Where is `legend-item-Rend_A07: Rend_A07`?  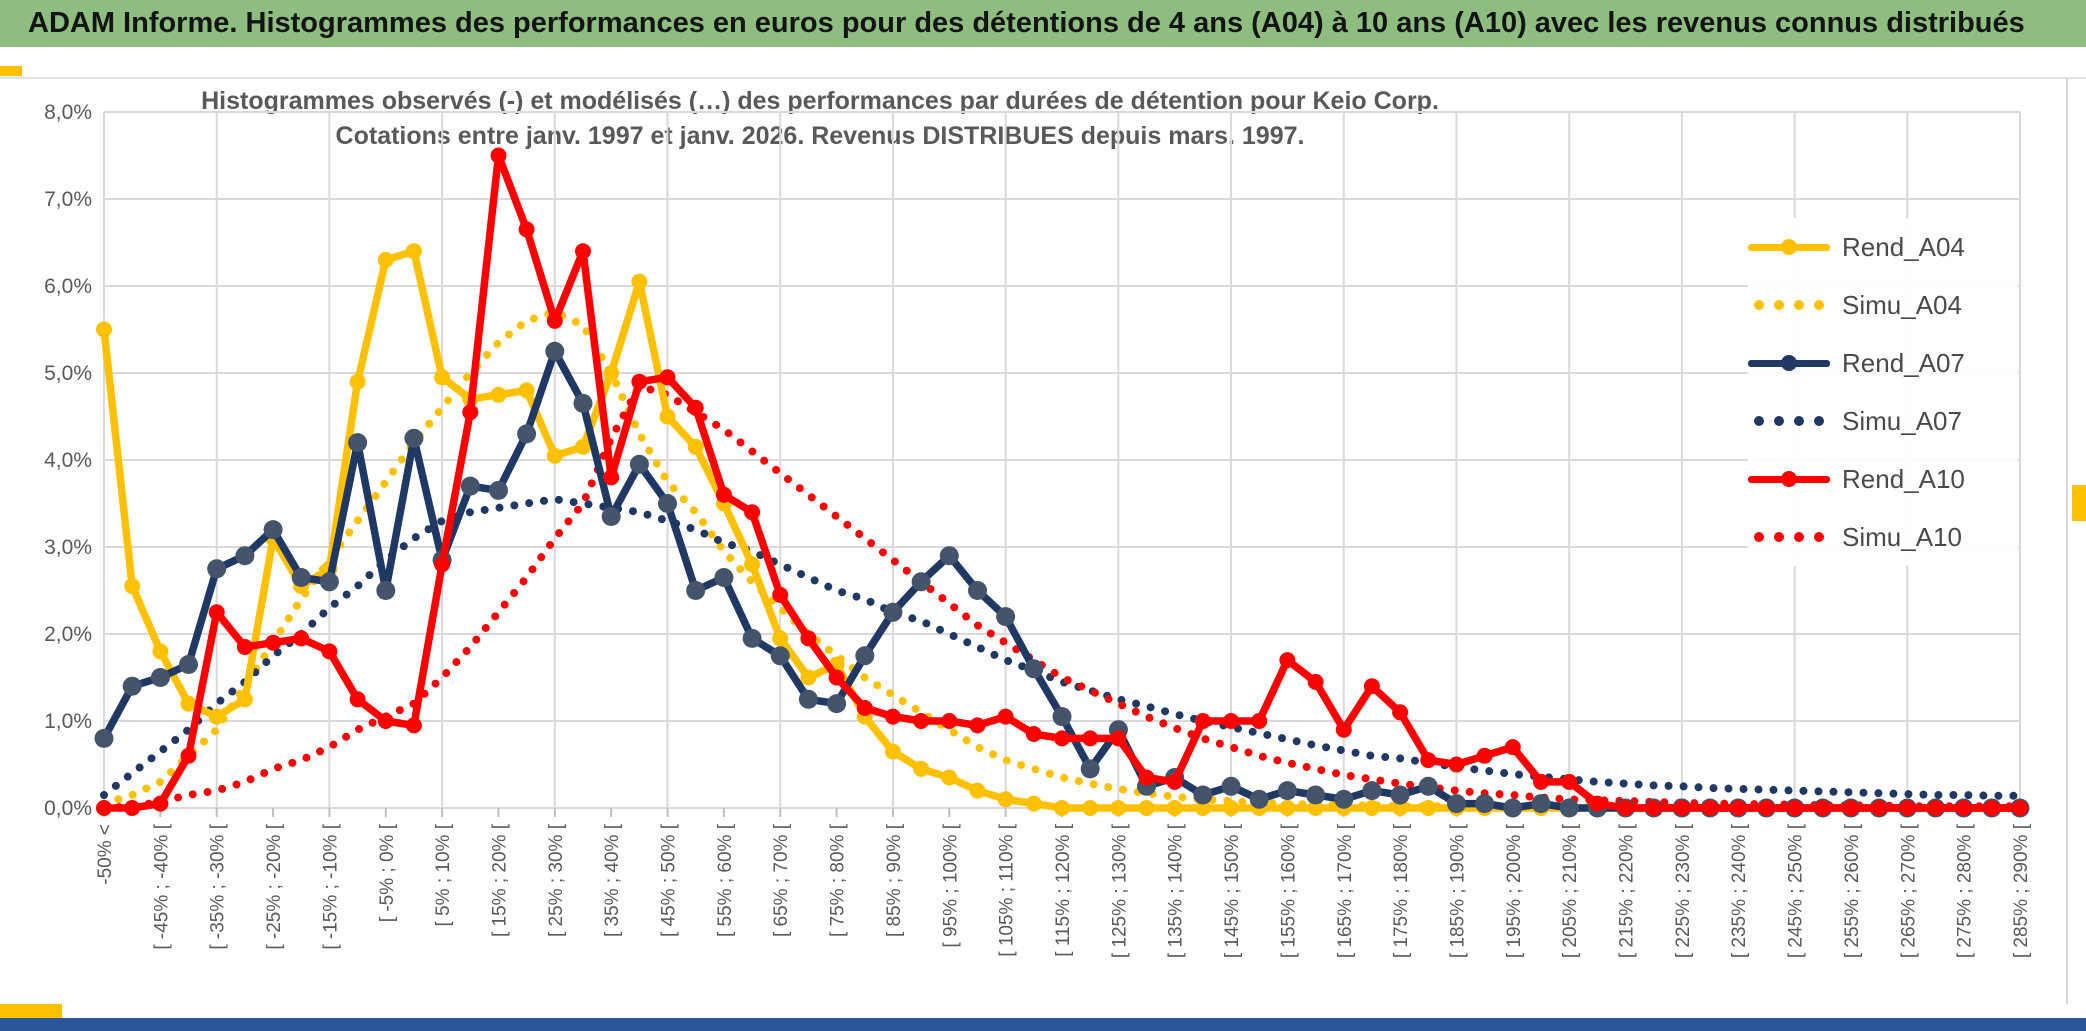 legend-item-Rend_A07: Rend_A07 is located at coordinates (1883, 363).